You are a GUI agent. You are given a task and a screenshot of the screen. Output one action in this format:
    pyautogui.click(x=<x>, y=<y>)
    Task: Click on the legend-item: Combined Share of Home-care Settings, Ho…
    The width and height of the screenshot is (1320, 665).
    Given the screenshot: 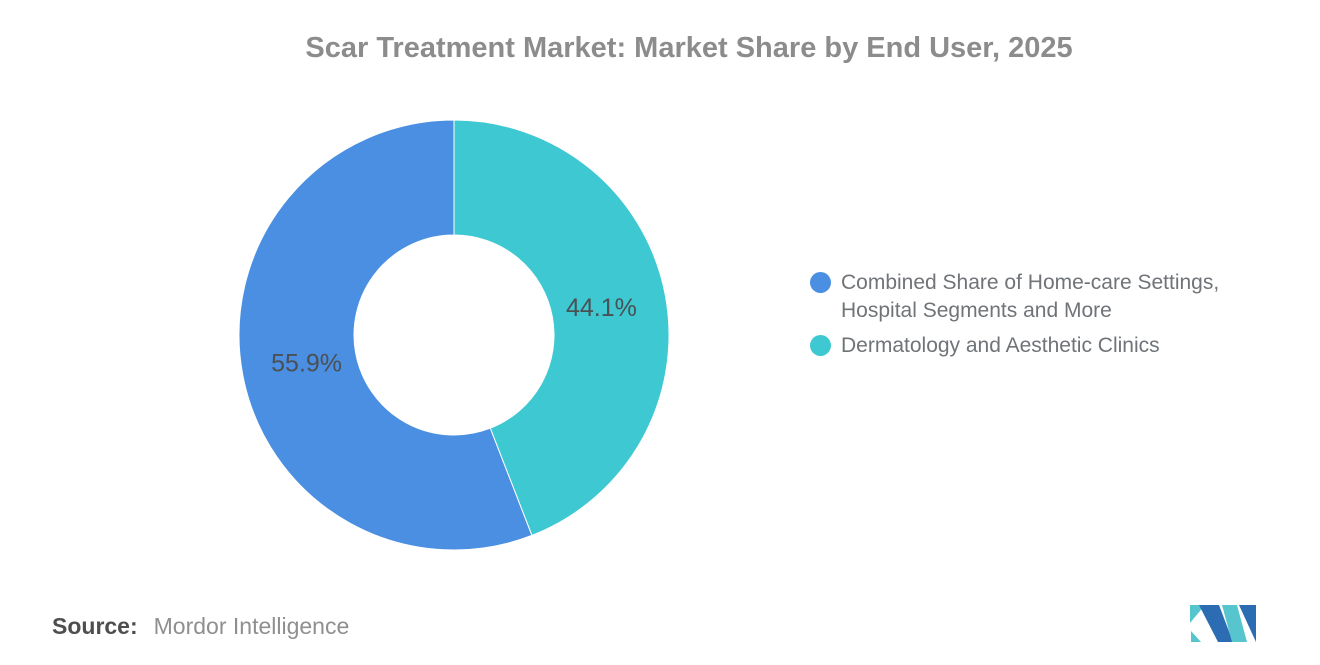 What is the action you would take?
    pyautogui.click(x=1014, y=297)
    